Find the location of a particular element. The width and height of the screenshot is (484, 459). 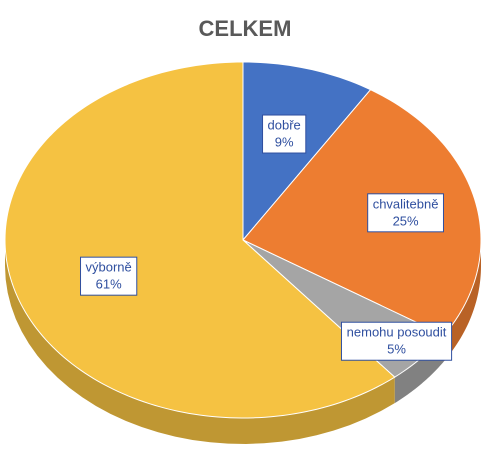

label-value: 25% is located at coordinates (406, 220).